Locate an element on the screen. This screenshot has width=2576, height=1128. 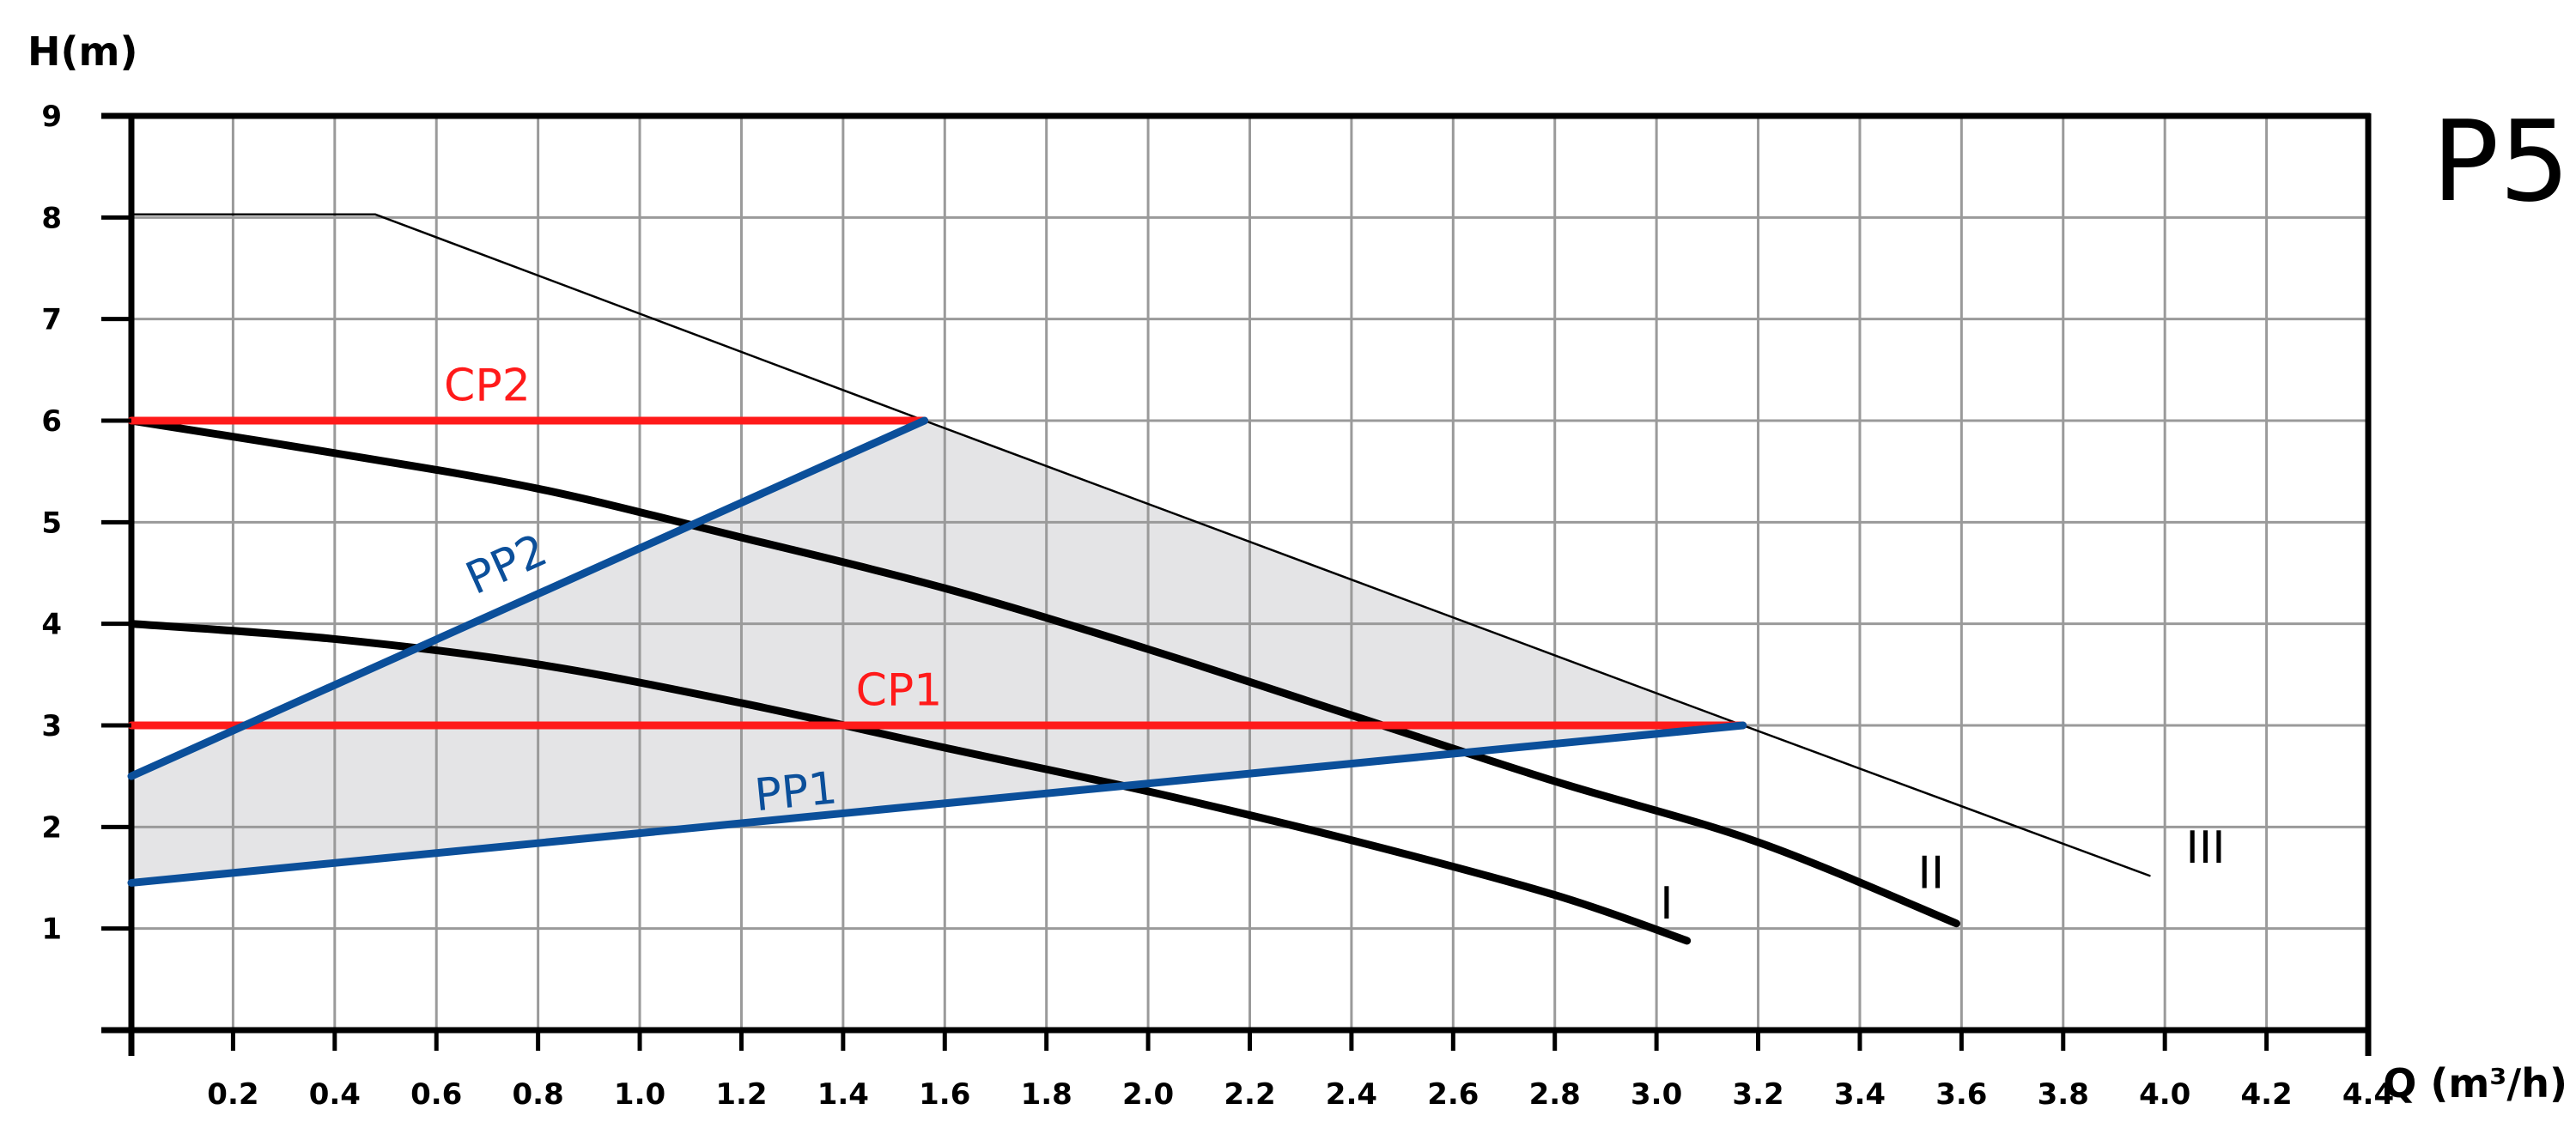
x-tick-label-2-0: 2.0 is located at coordinates (1148, 1094).